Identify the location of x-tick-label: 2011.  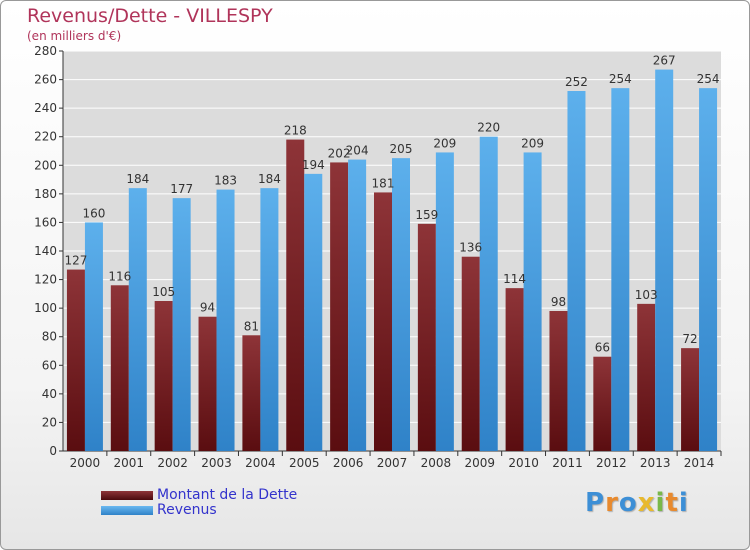
(567, 463).